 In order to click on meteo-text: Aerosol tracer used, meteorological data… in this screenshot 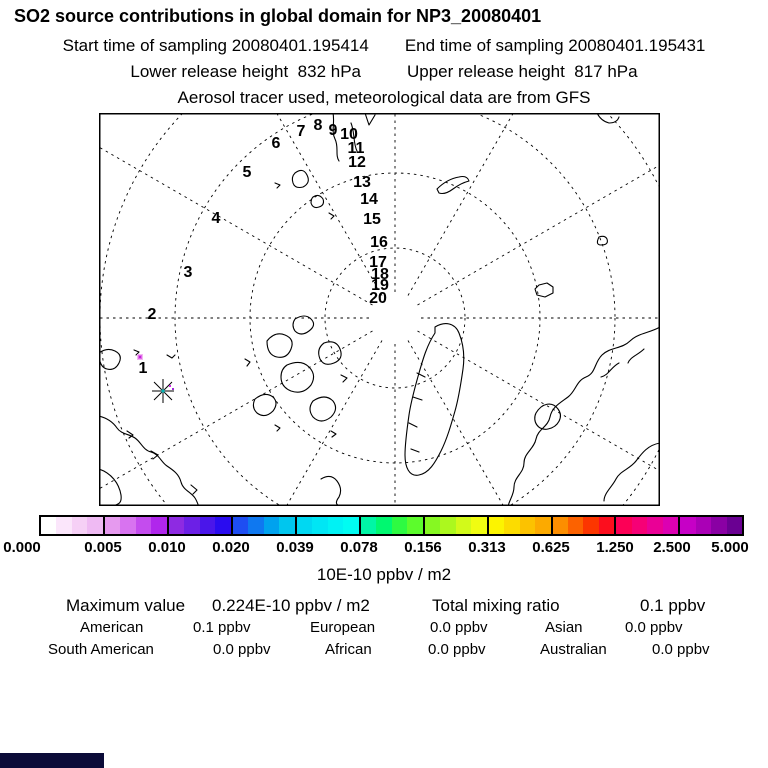, I will do `click(384, 97)`.